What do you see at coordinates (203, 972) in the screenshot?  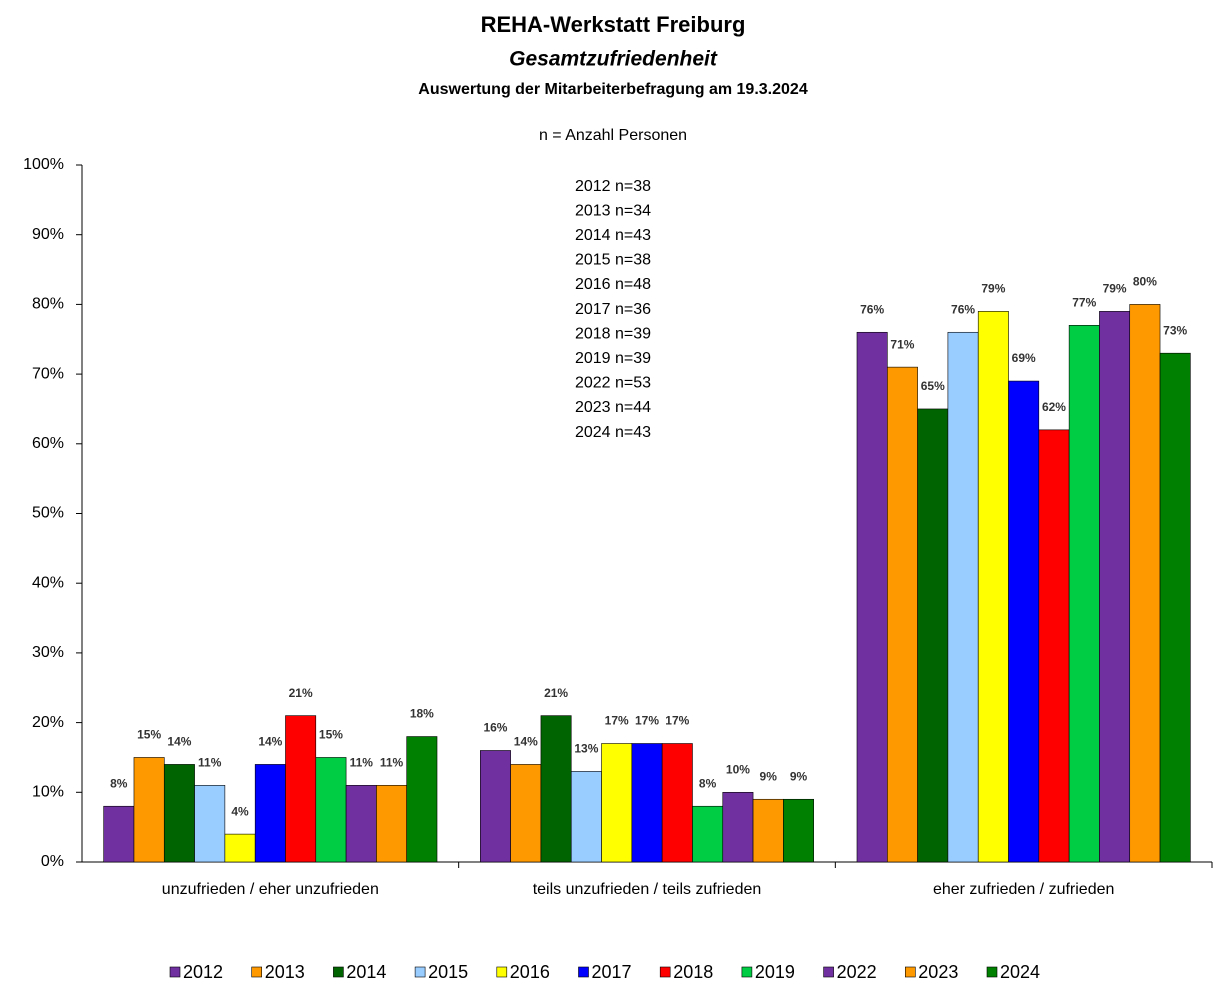 I see `legend-label: 2012` at bounding box center [203, 972].